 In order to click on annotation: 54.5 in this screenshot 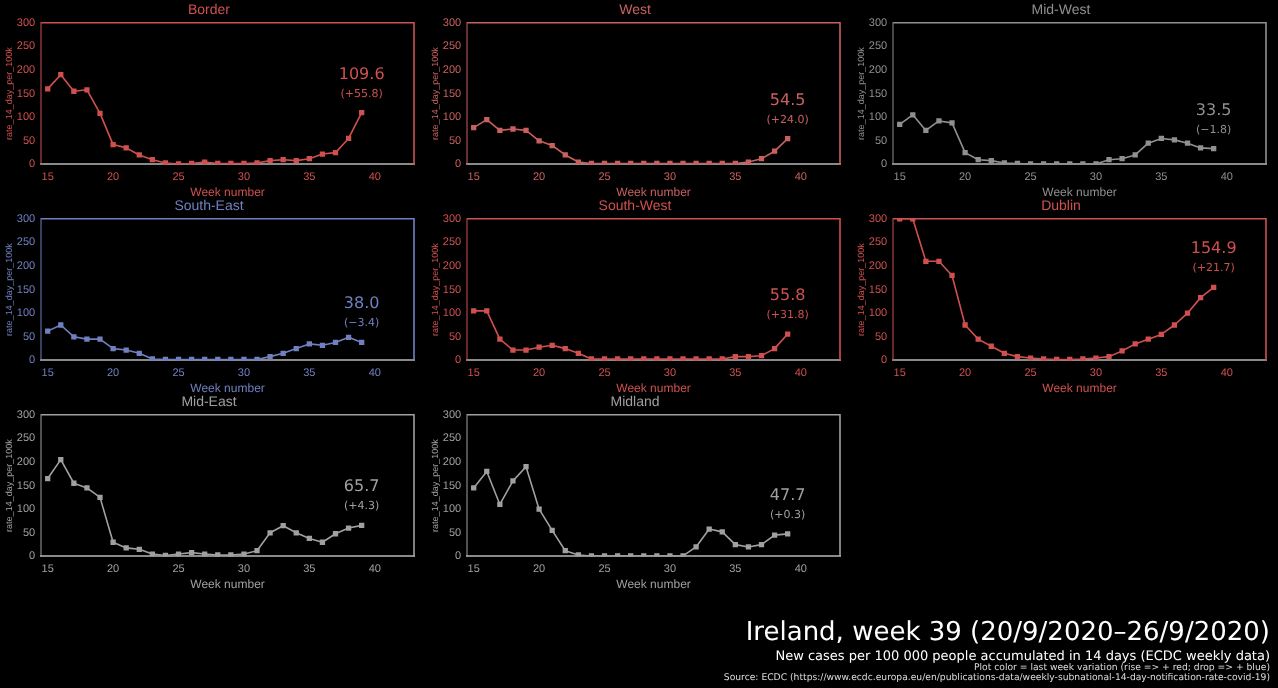, I will do `click(787, 99)`.